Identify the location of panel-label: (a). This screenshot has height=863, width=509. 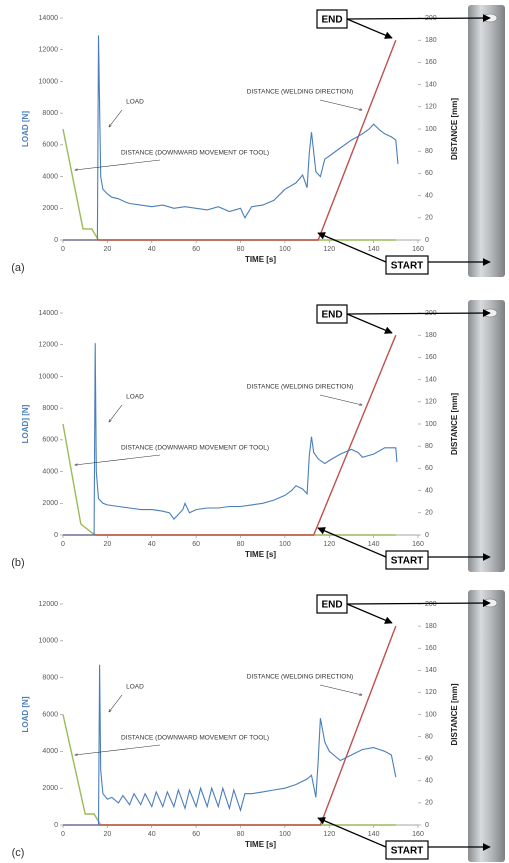
(17, 268).